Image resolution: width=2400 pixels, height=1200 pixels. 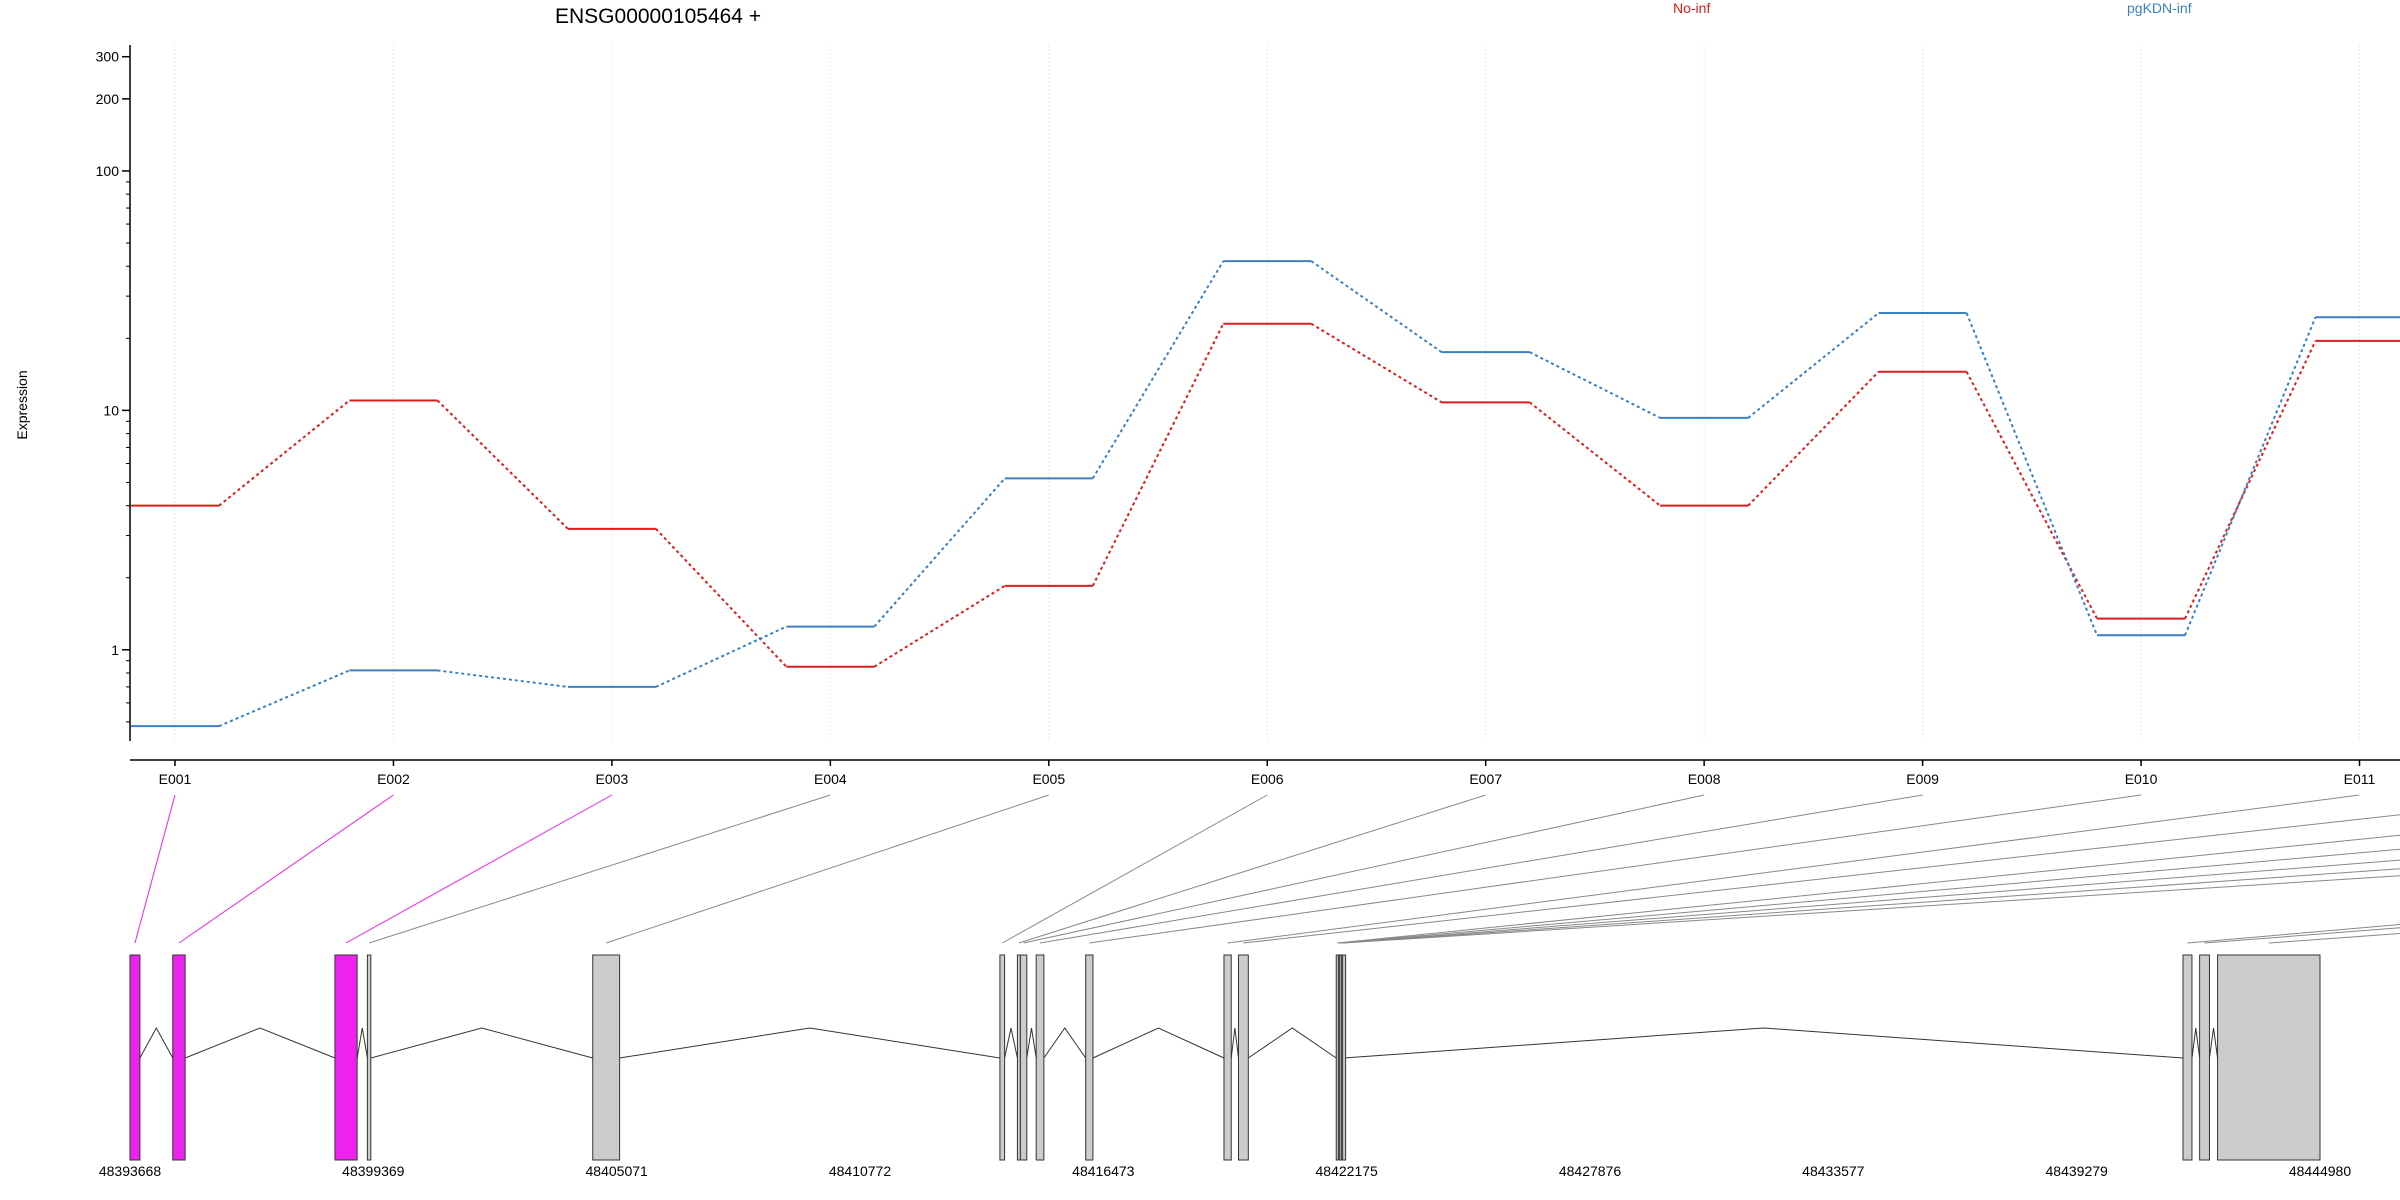 I want to click on x-tick-label-e003: E003, so click(x=612, y=779).